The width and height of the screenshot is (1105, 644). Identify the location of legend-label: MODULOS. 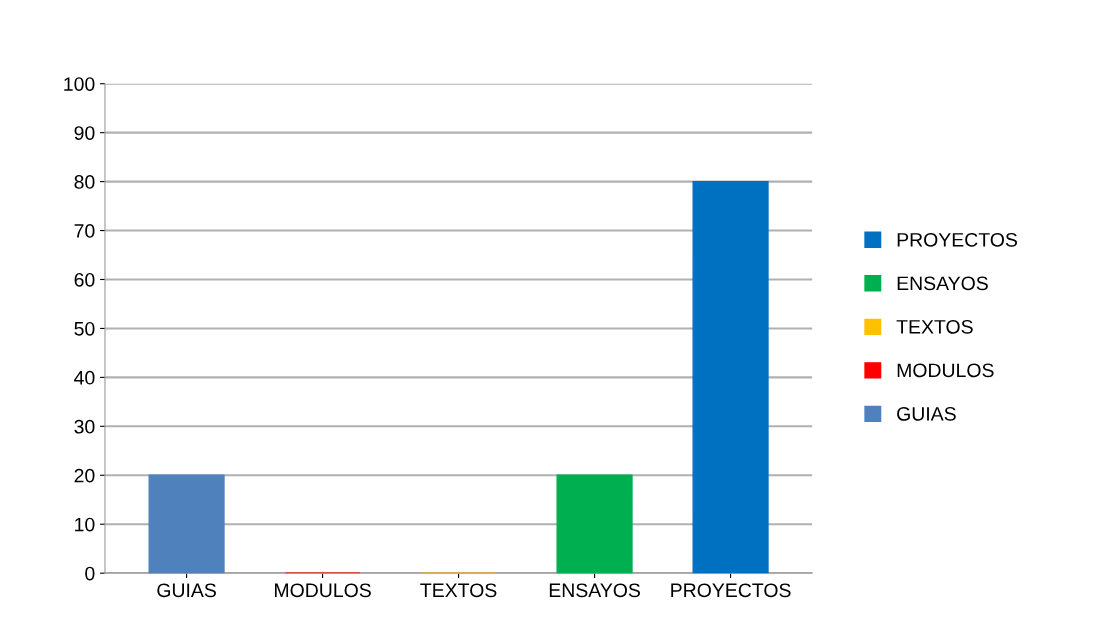
(945, 370).